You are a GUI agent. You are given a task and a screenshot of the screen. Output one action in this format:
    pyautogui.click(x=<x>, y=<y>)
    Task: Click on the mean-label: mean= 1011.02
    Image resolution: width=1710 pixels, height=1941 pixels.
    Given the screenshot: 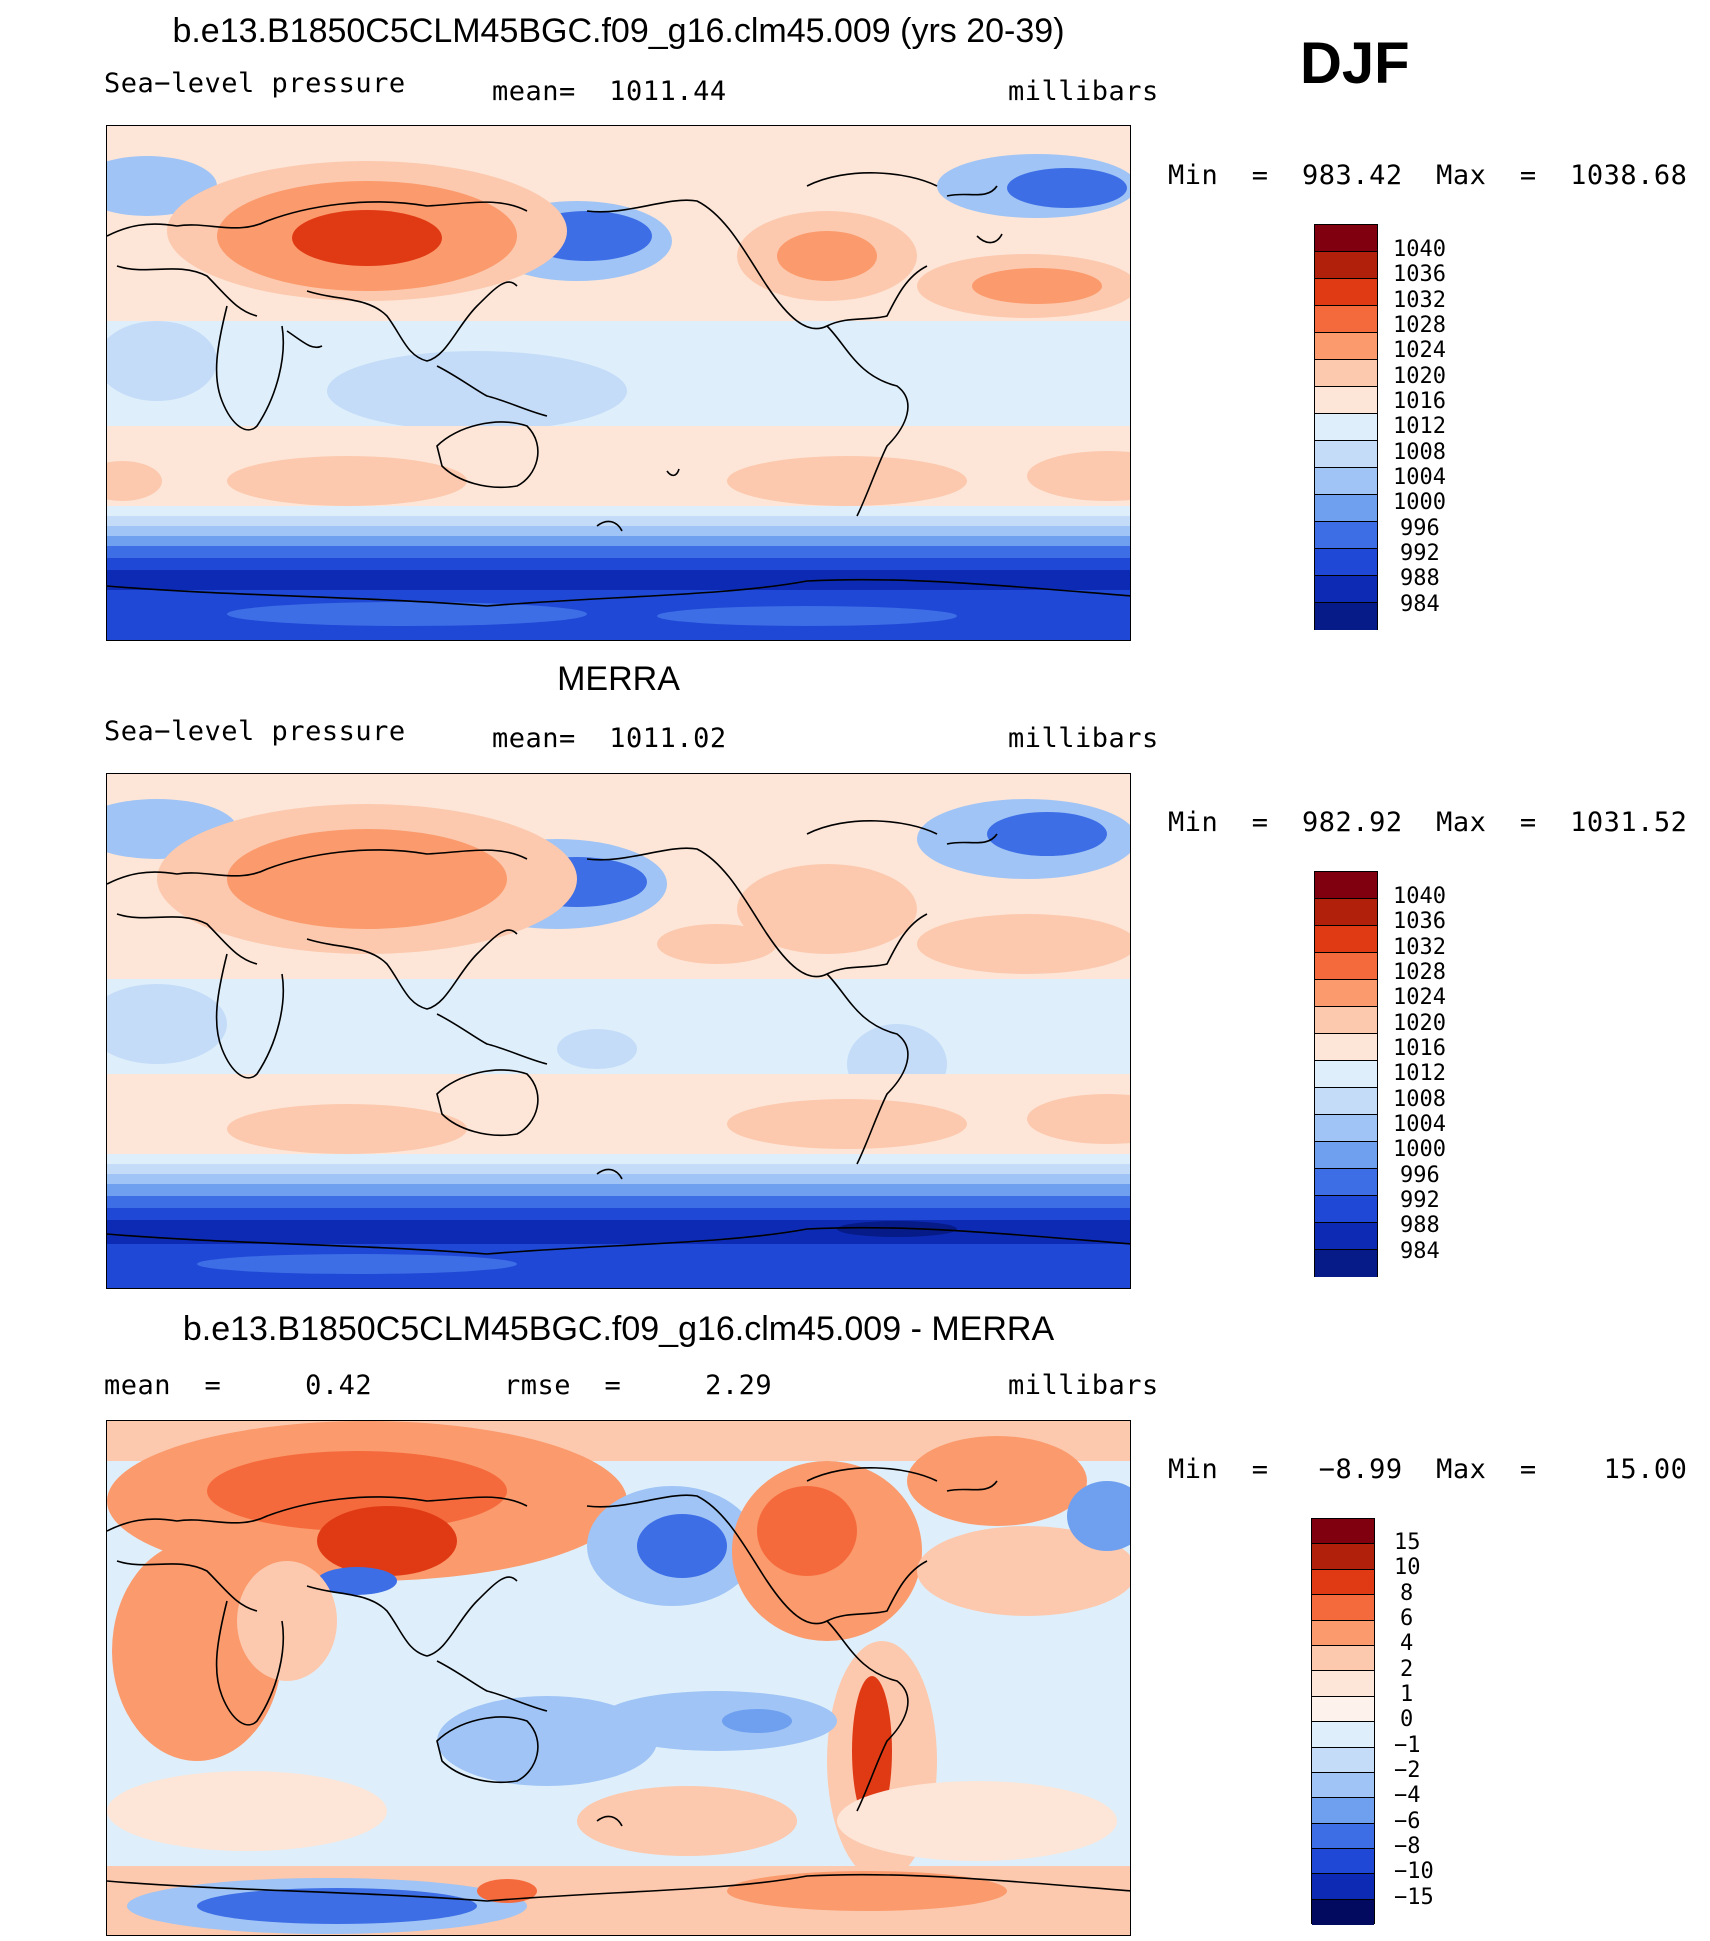 What is the action you would take?
    pyautogui.click(x=609, y=738)
    